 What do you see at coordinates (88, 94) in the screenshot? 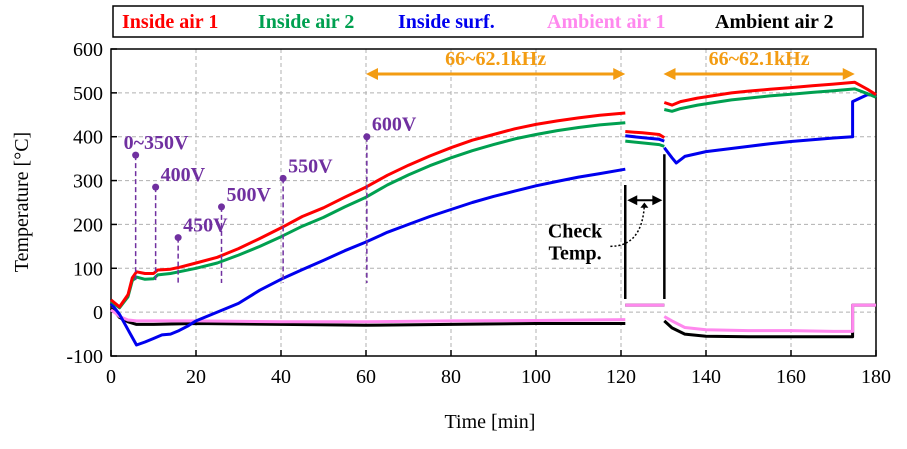
I see `y-tick-label: 500` at bounding box center [88, 94].